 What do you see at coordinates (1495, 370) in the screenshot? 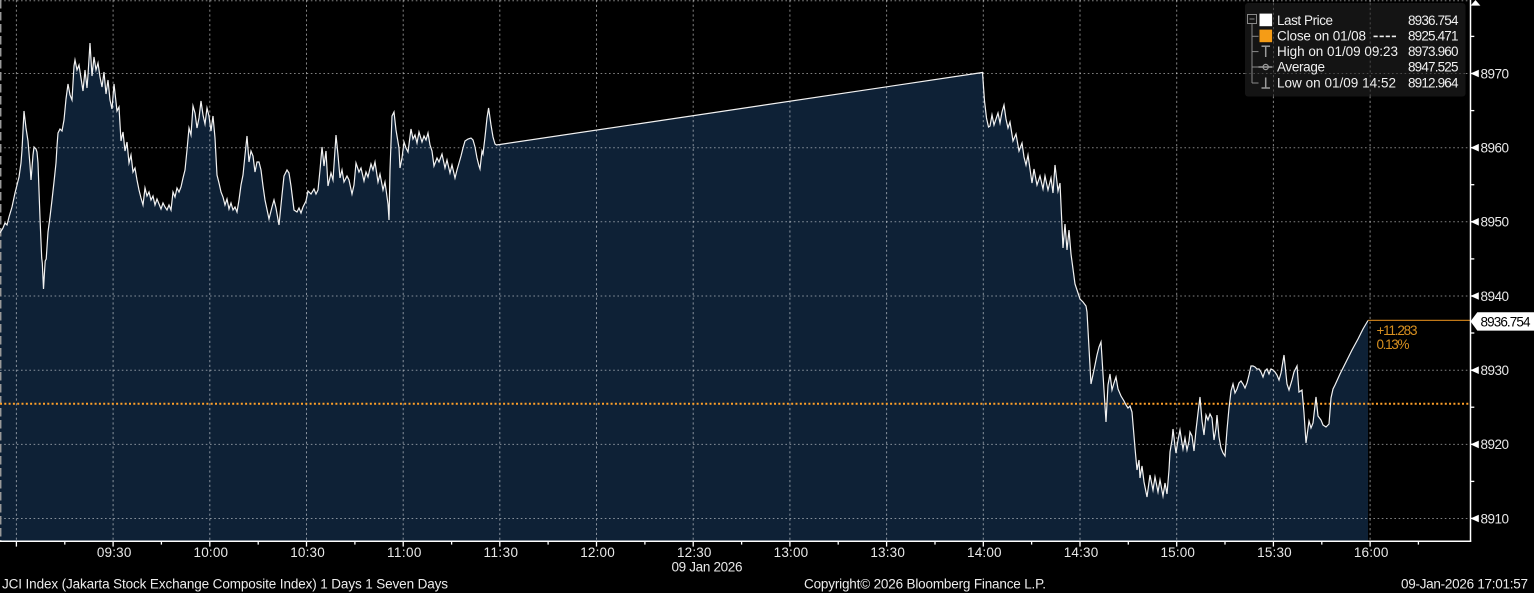
I see `svg-text: 8930` at bounding box center [1495, 370].